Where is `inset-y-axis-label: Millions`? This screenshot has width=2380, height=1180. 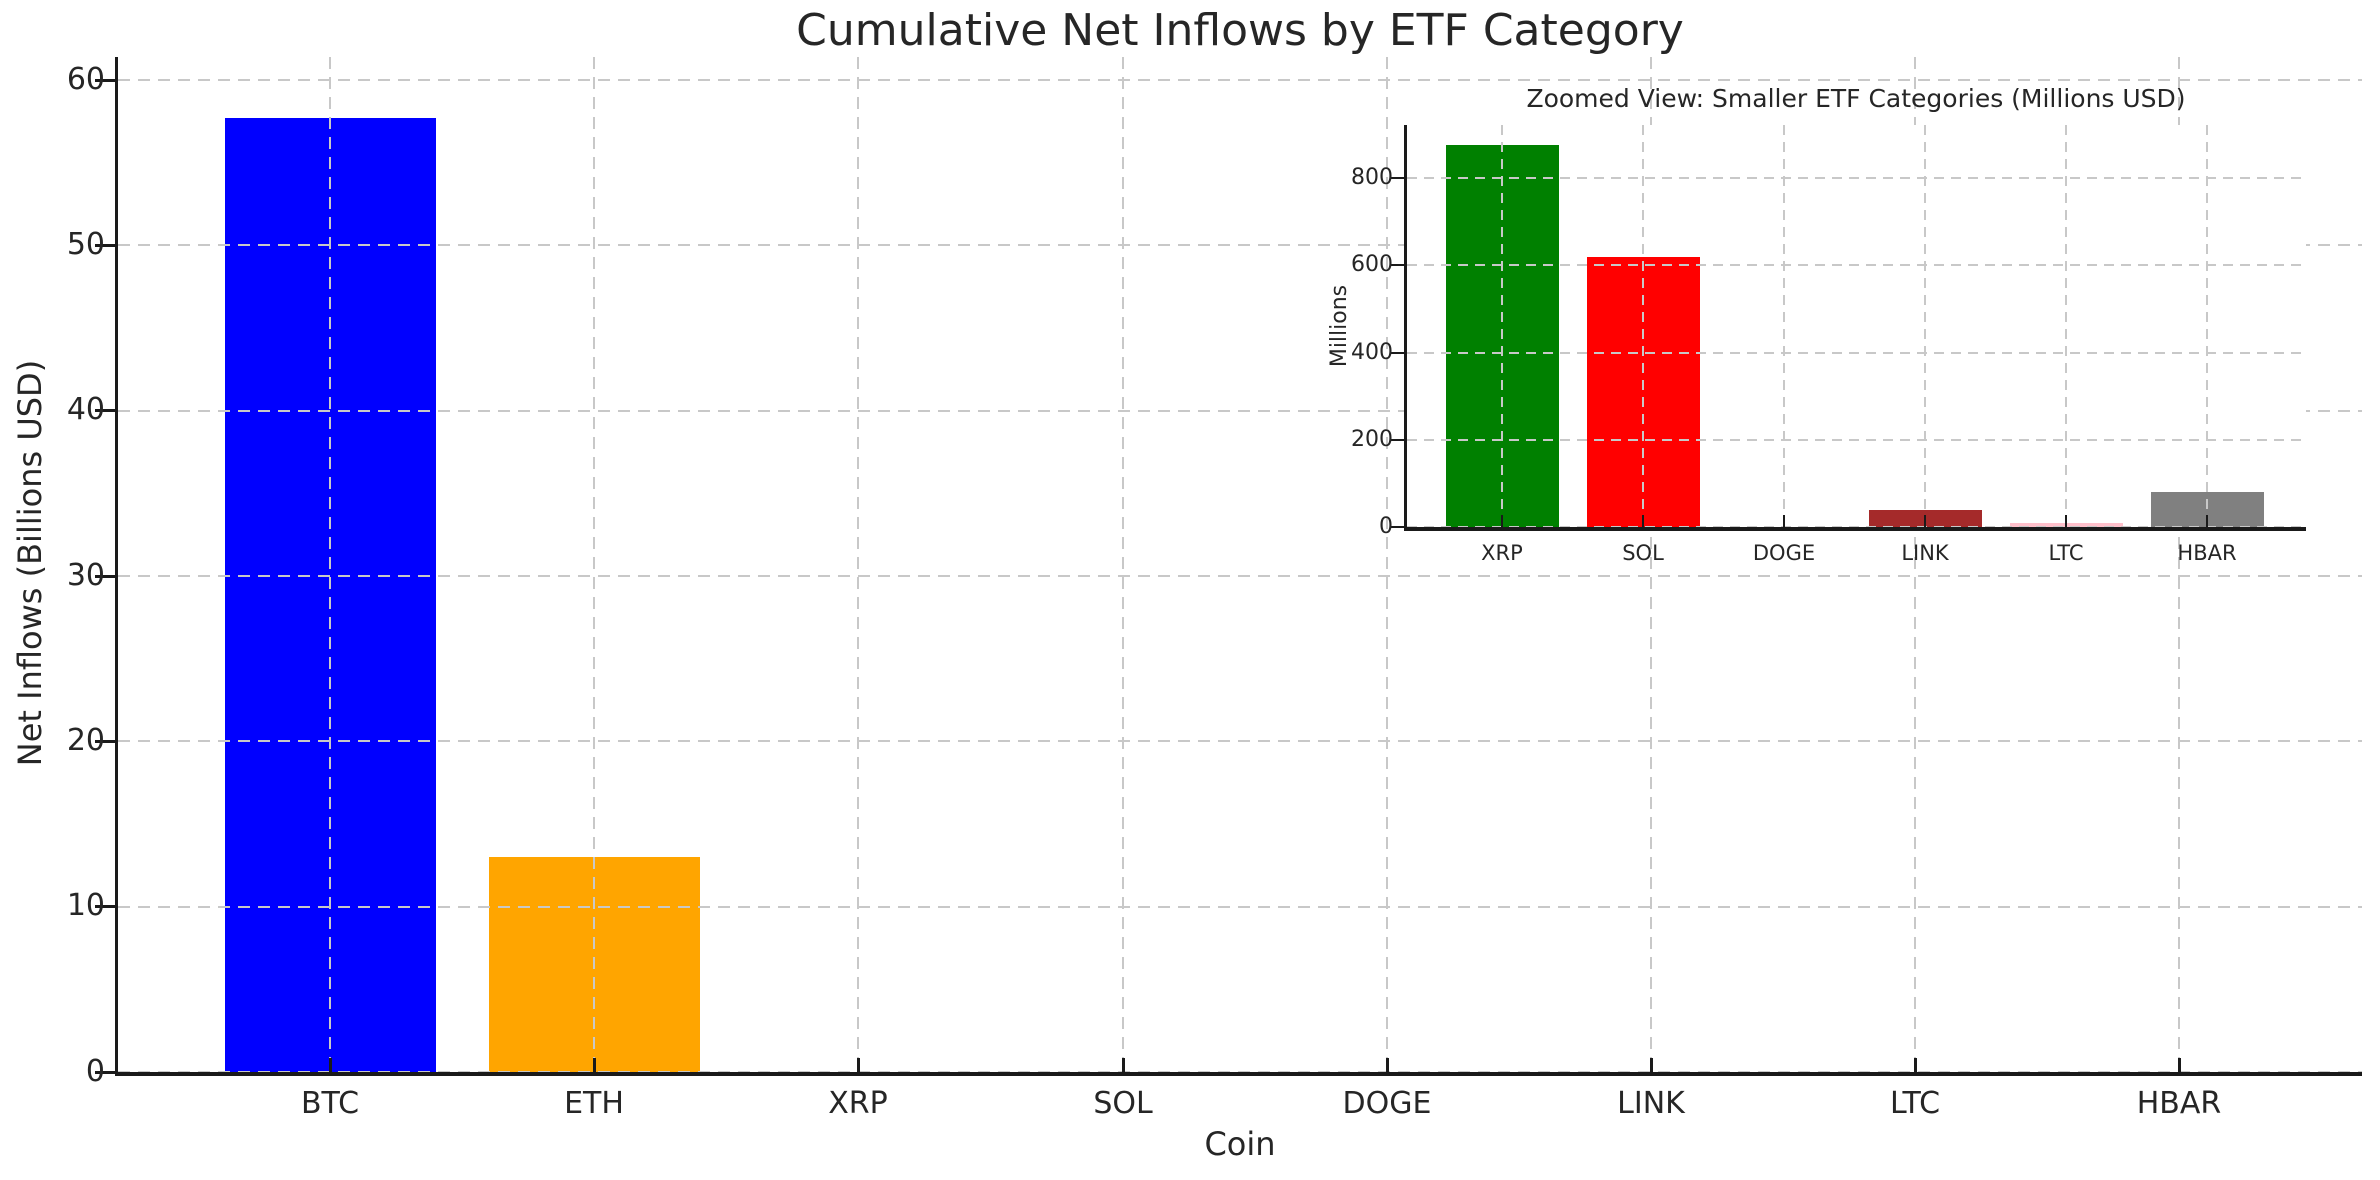
inset-y-axis-label: Millions is located at coordinates (1339, 326).